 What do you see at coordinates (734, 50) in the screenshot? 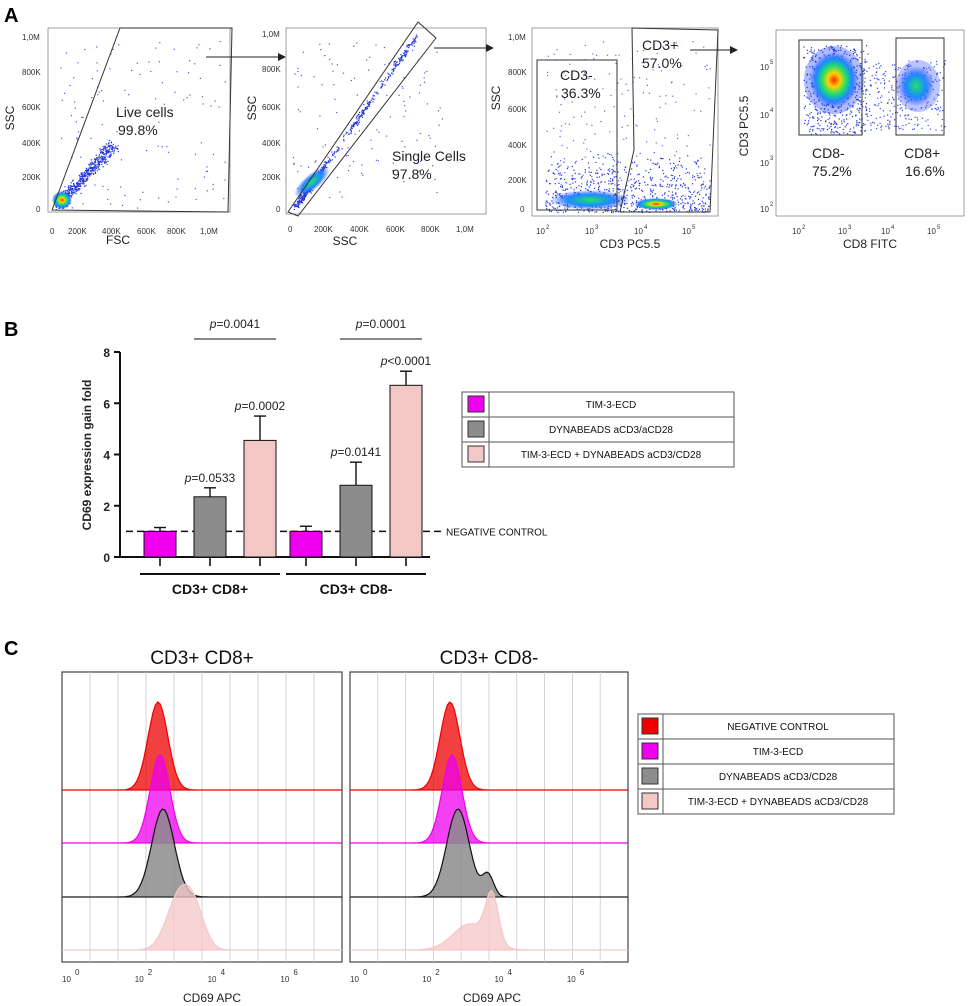
I see `arrow-head` at bounding box center [734, 50].